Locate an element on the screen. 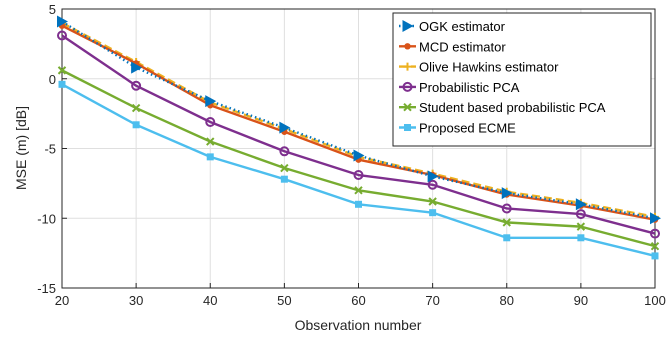 The image size is (668, 342). legend-entry: Probabilistic PCA is located at coordinates (459, 87).